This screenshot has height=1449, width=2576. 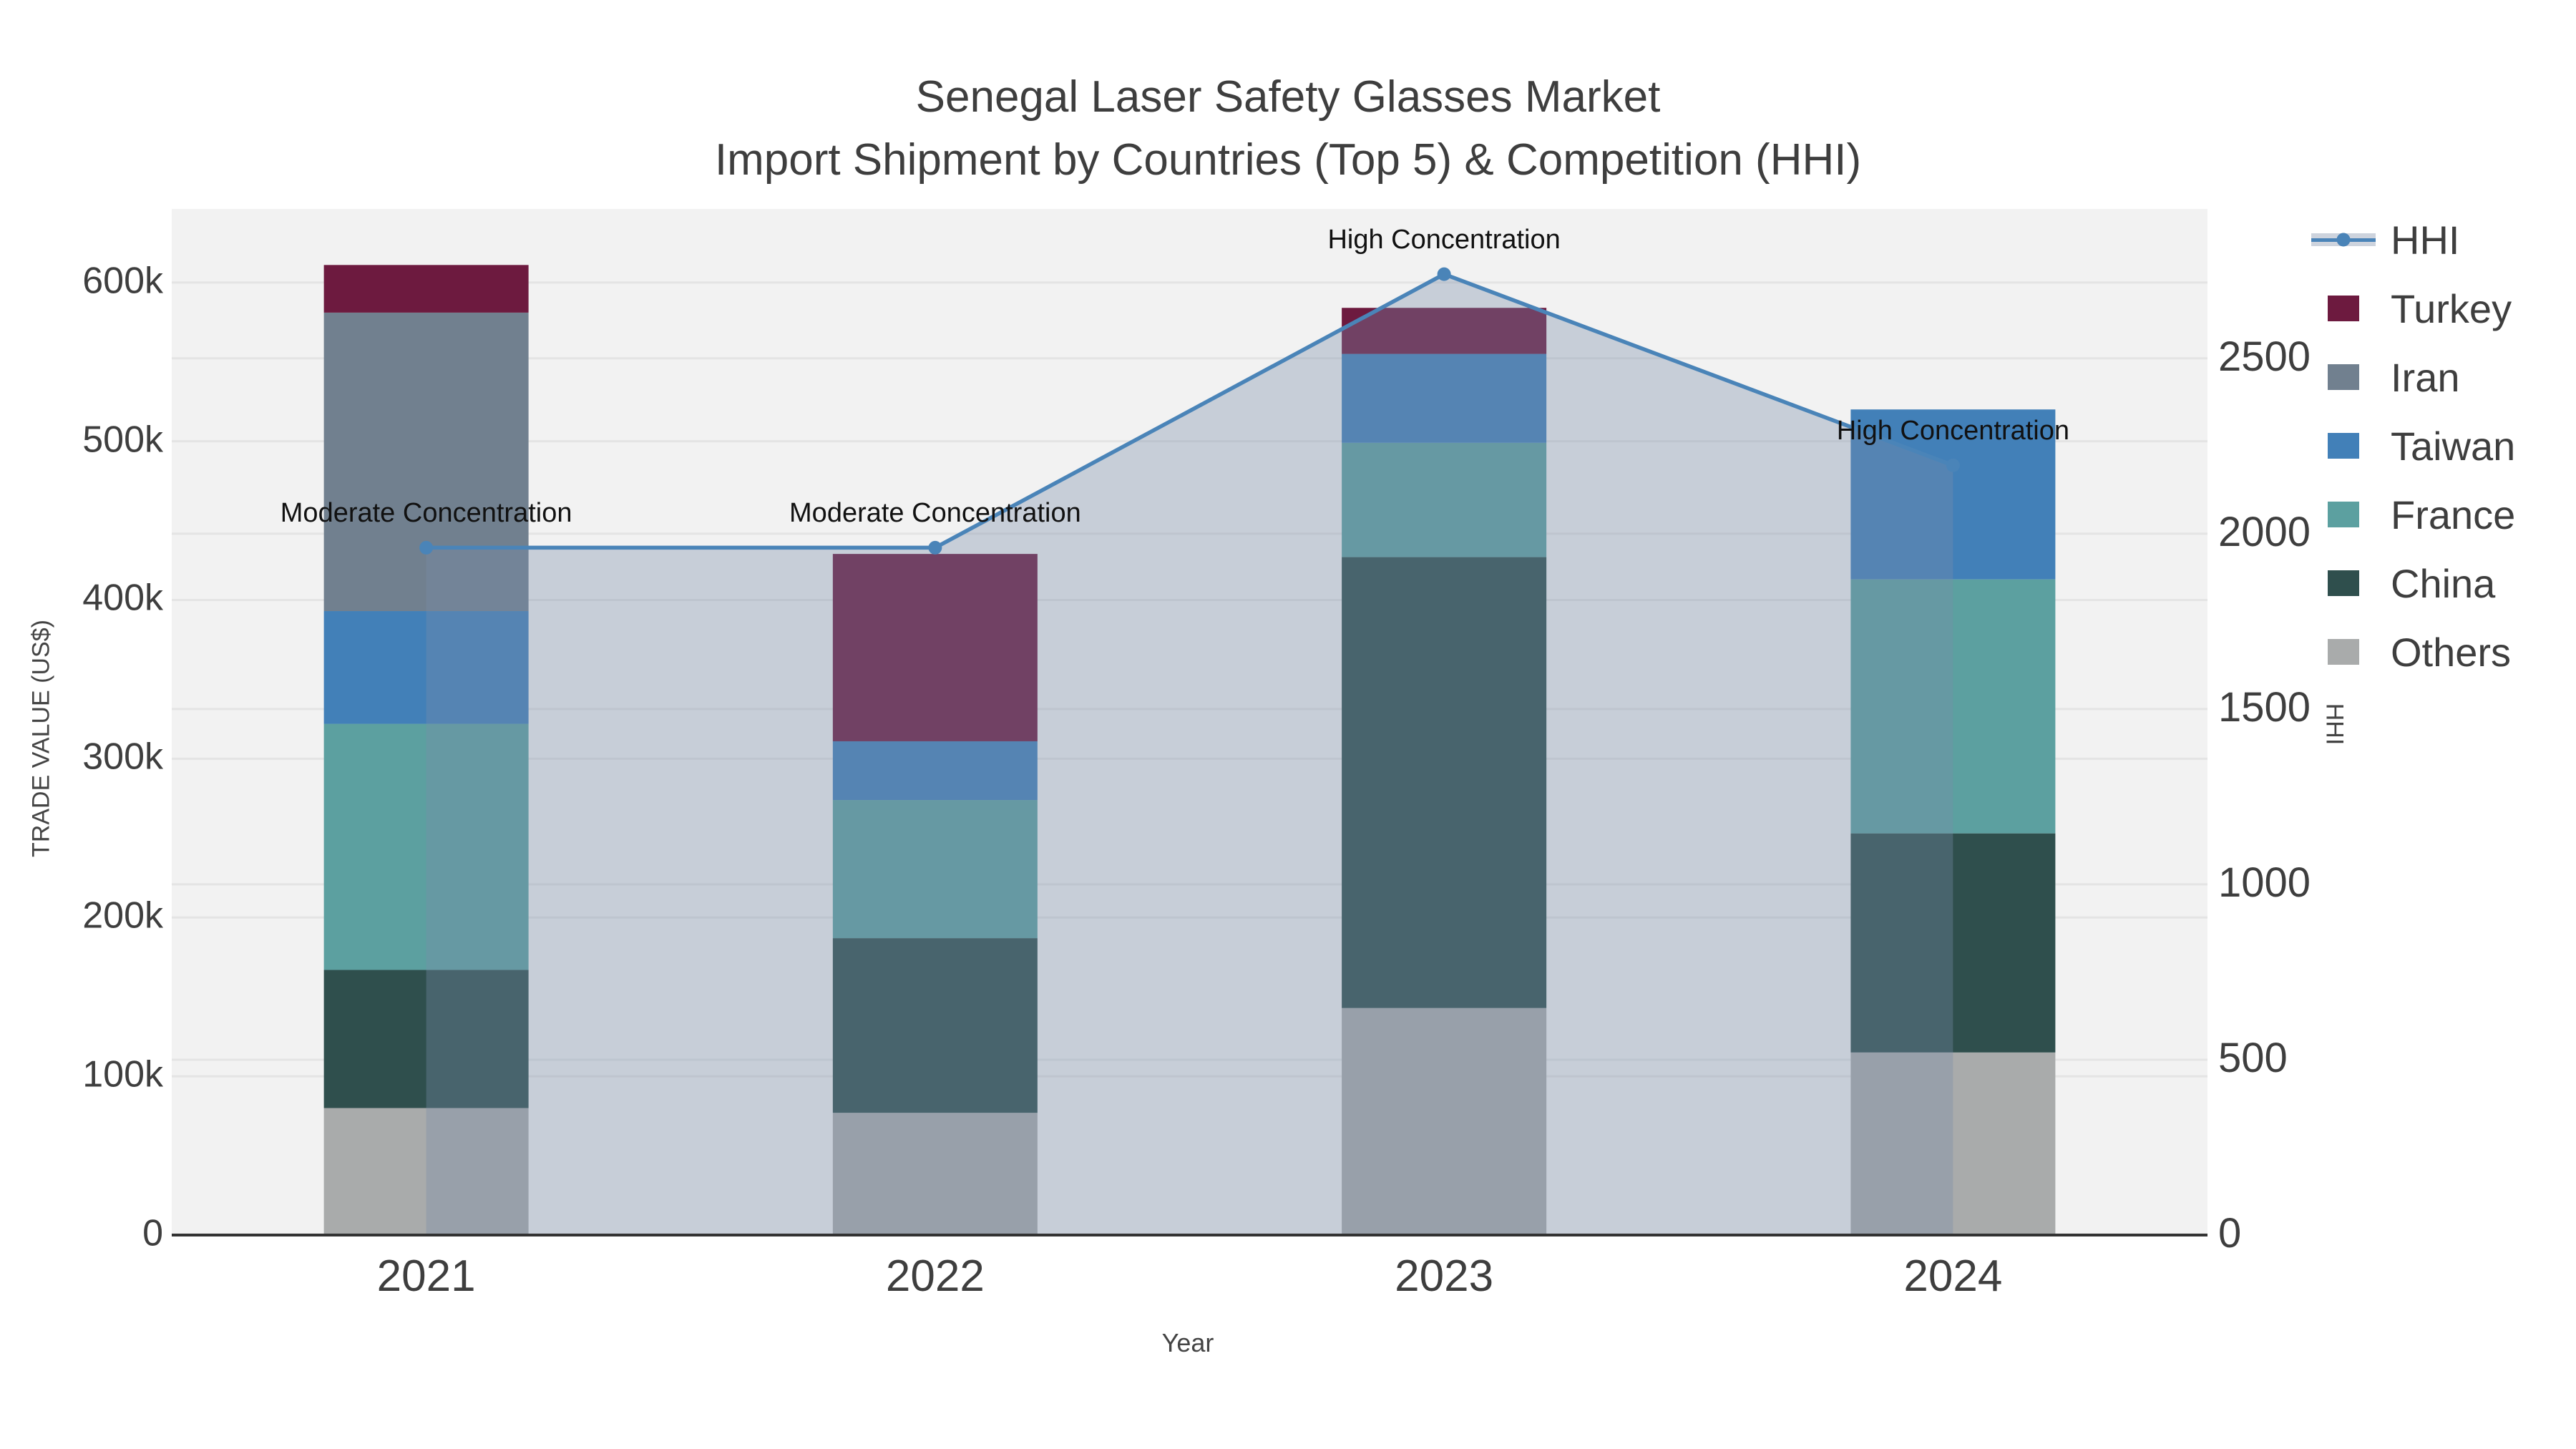 I want to click on bar-segment-france-2022, so click(x=935, y=869).